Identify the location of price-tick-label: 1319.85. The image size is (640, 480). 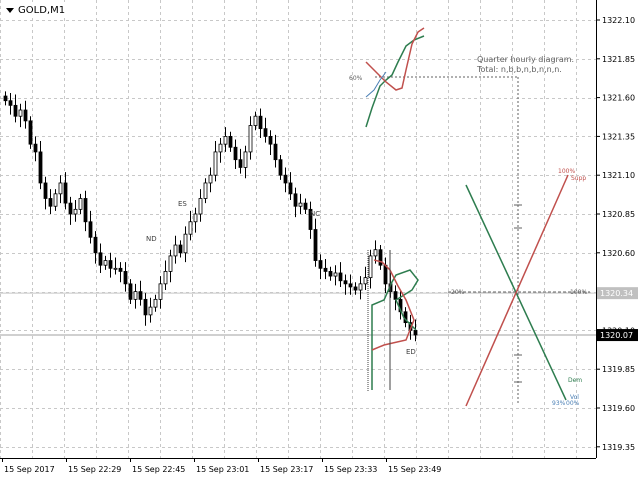
(618, 369).